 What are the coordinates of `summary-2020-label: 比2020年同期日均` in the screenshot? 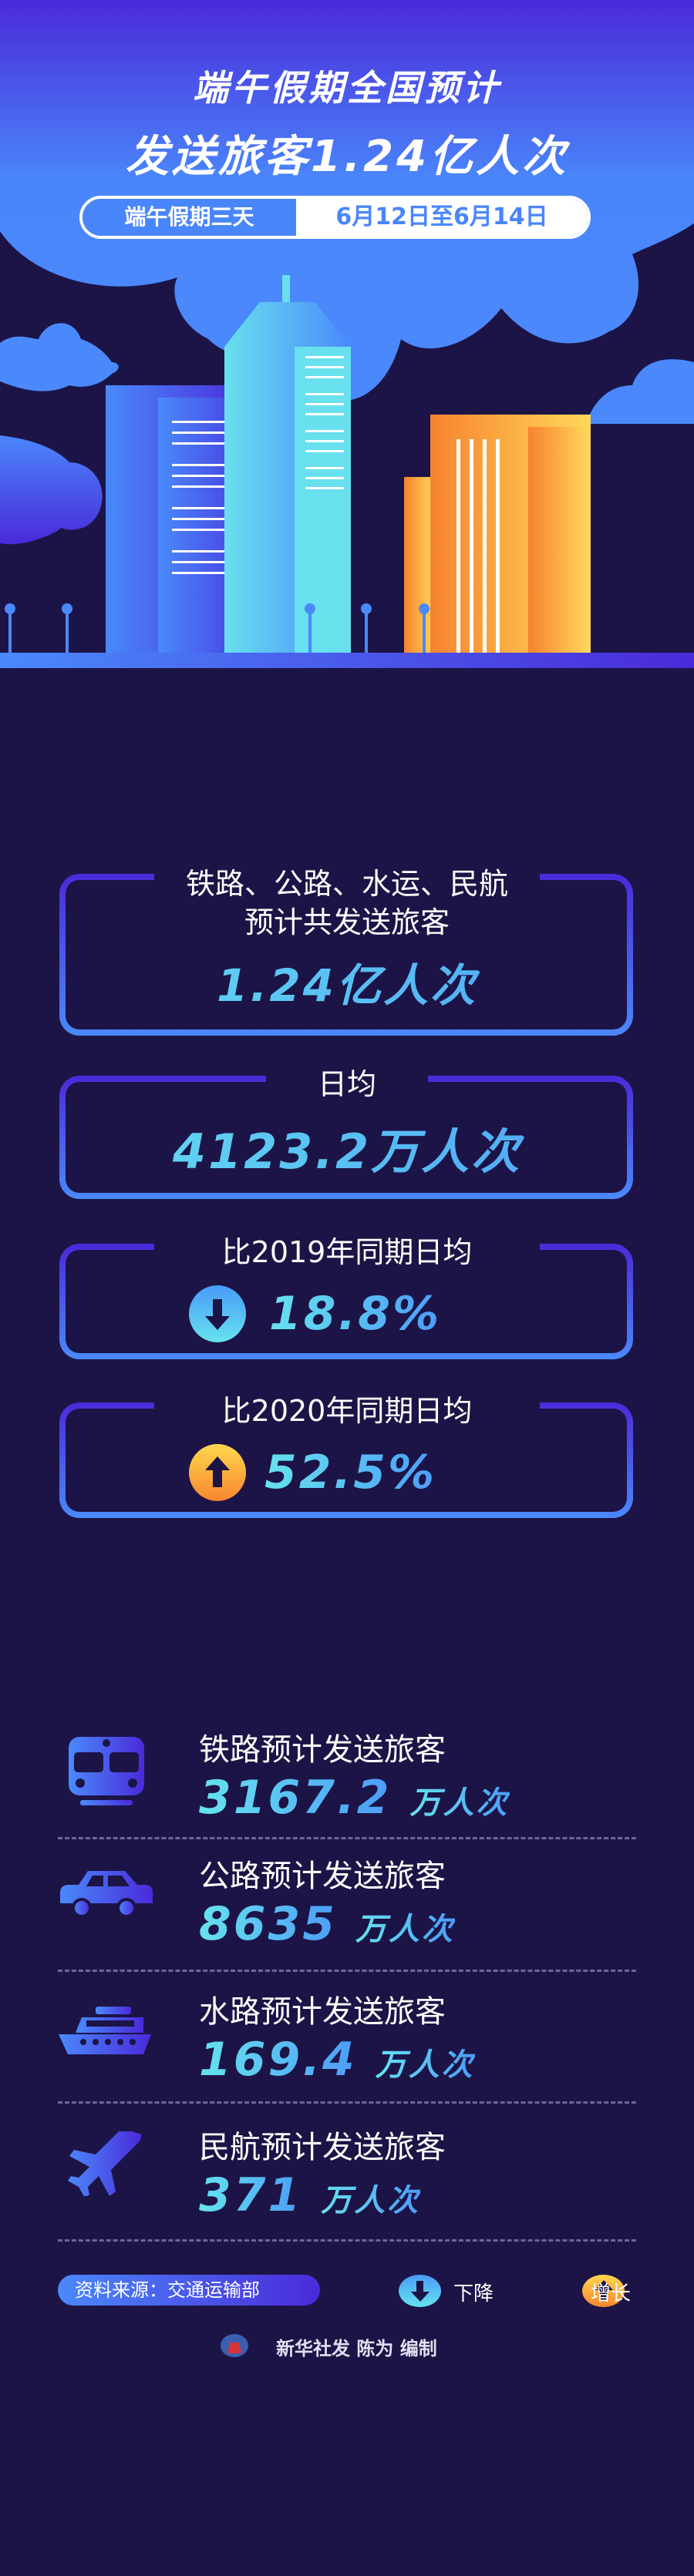 It's located at (347, 1411).